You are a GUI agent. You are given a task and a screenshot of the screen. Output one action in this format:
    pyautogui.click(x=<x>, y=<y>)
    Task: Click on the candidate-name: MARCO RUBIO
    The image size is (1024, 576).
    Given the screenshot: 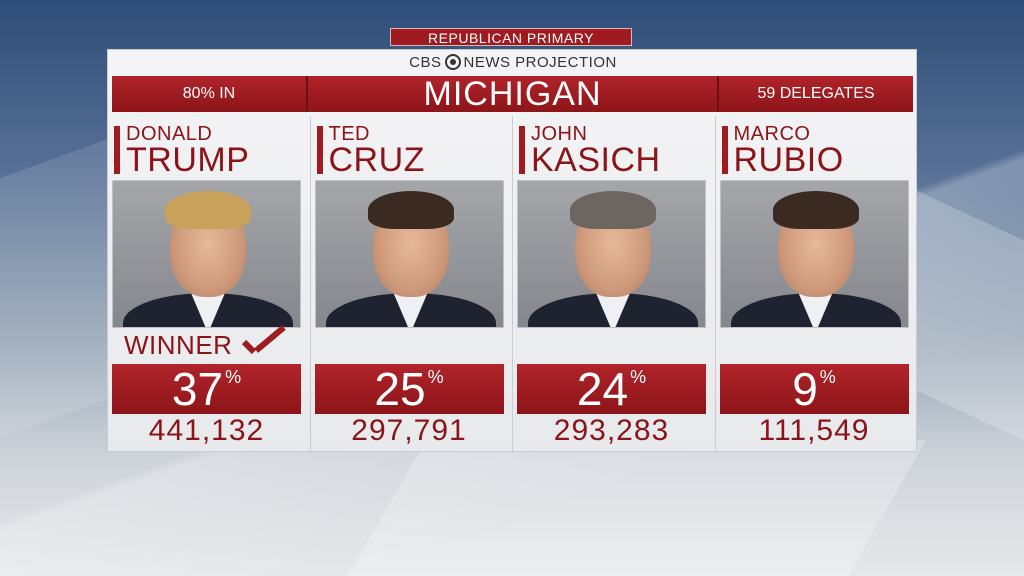 What is the action you would take?
    pyautogui.click(x=782, y=151)
    